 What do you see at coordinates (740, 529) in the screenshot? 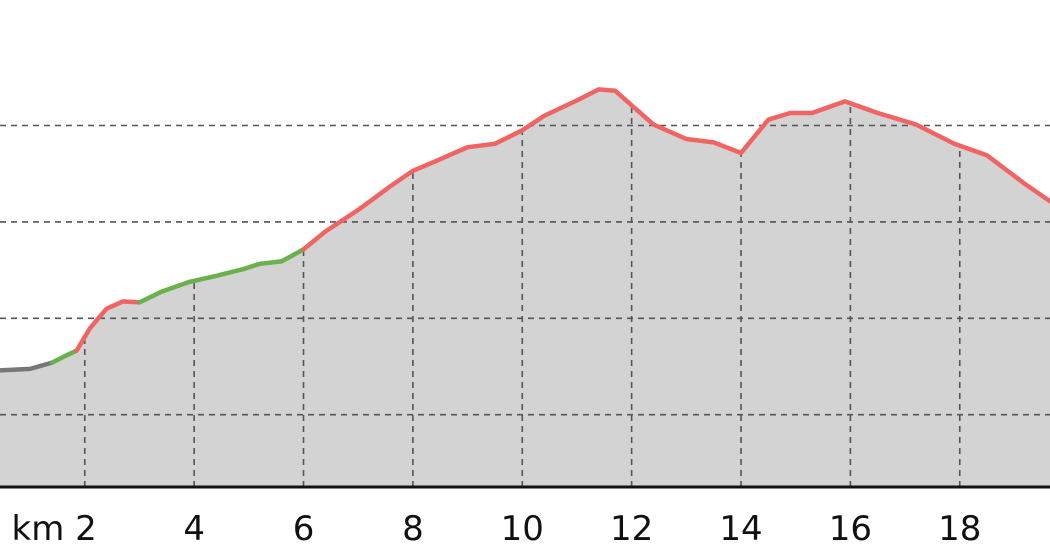
I see `x-tick-label-14: 14` at bounding box center [740, 529].